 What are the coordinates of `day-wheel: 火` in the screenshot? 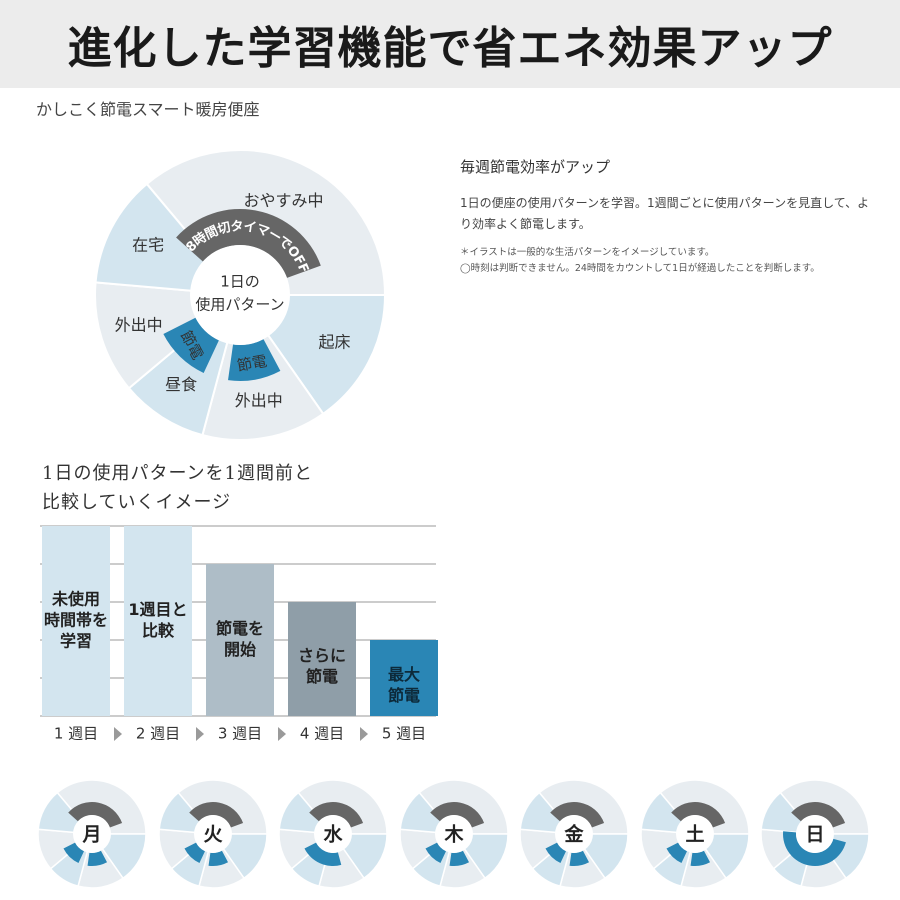 It's located at (212, 834).